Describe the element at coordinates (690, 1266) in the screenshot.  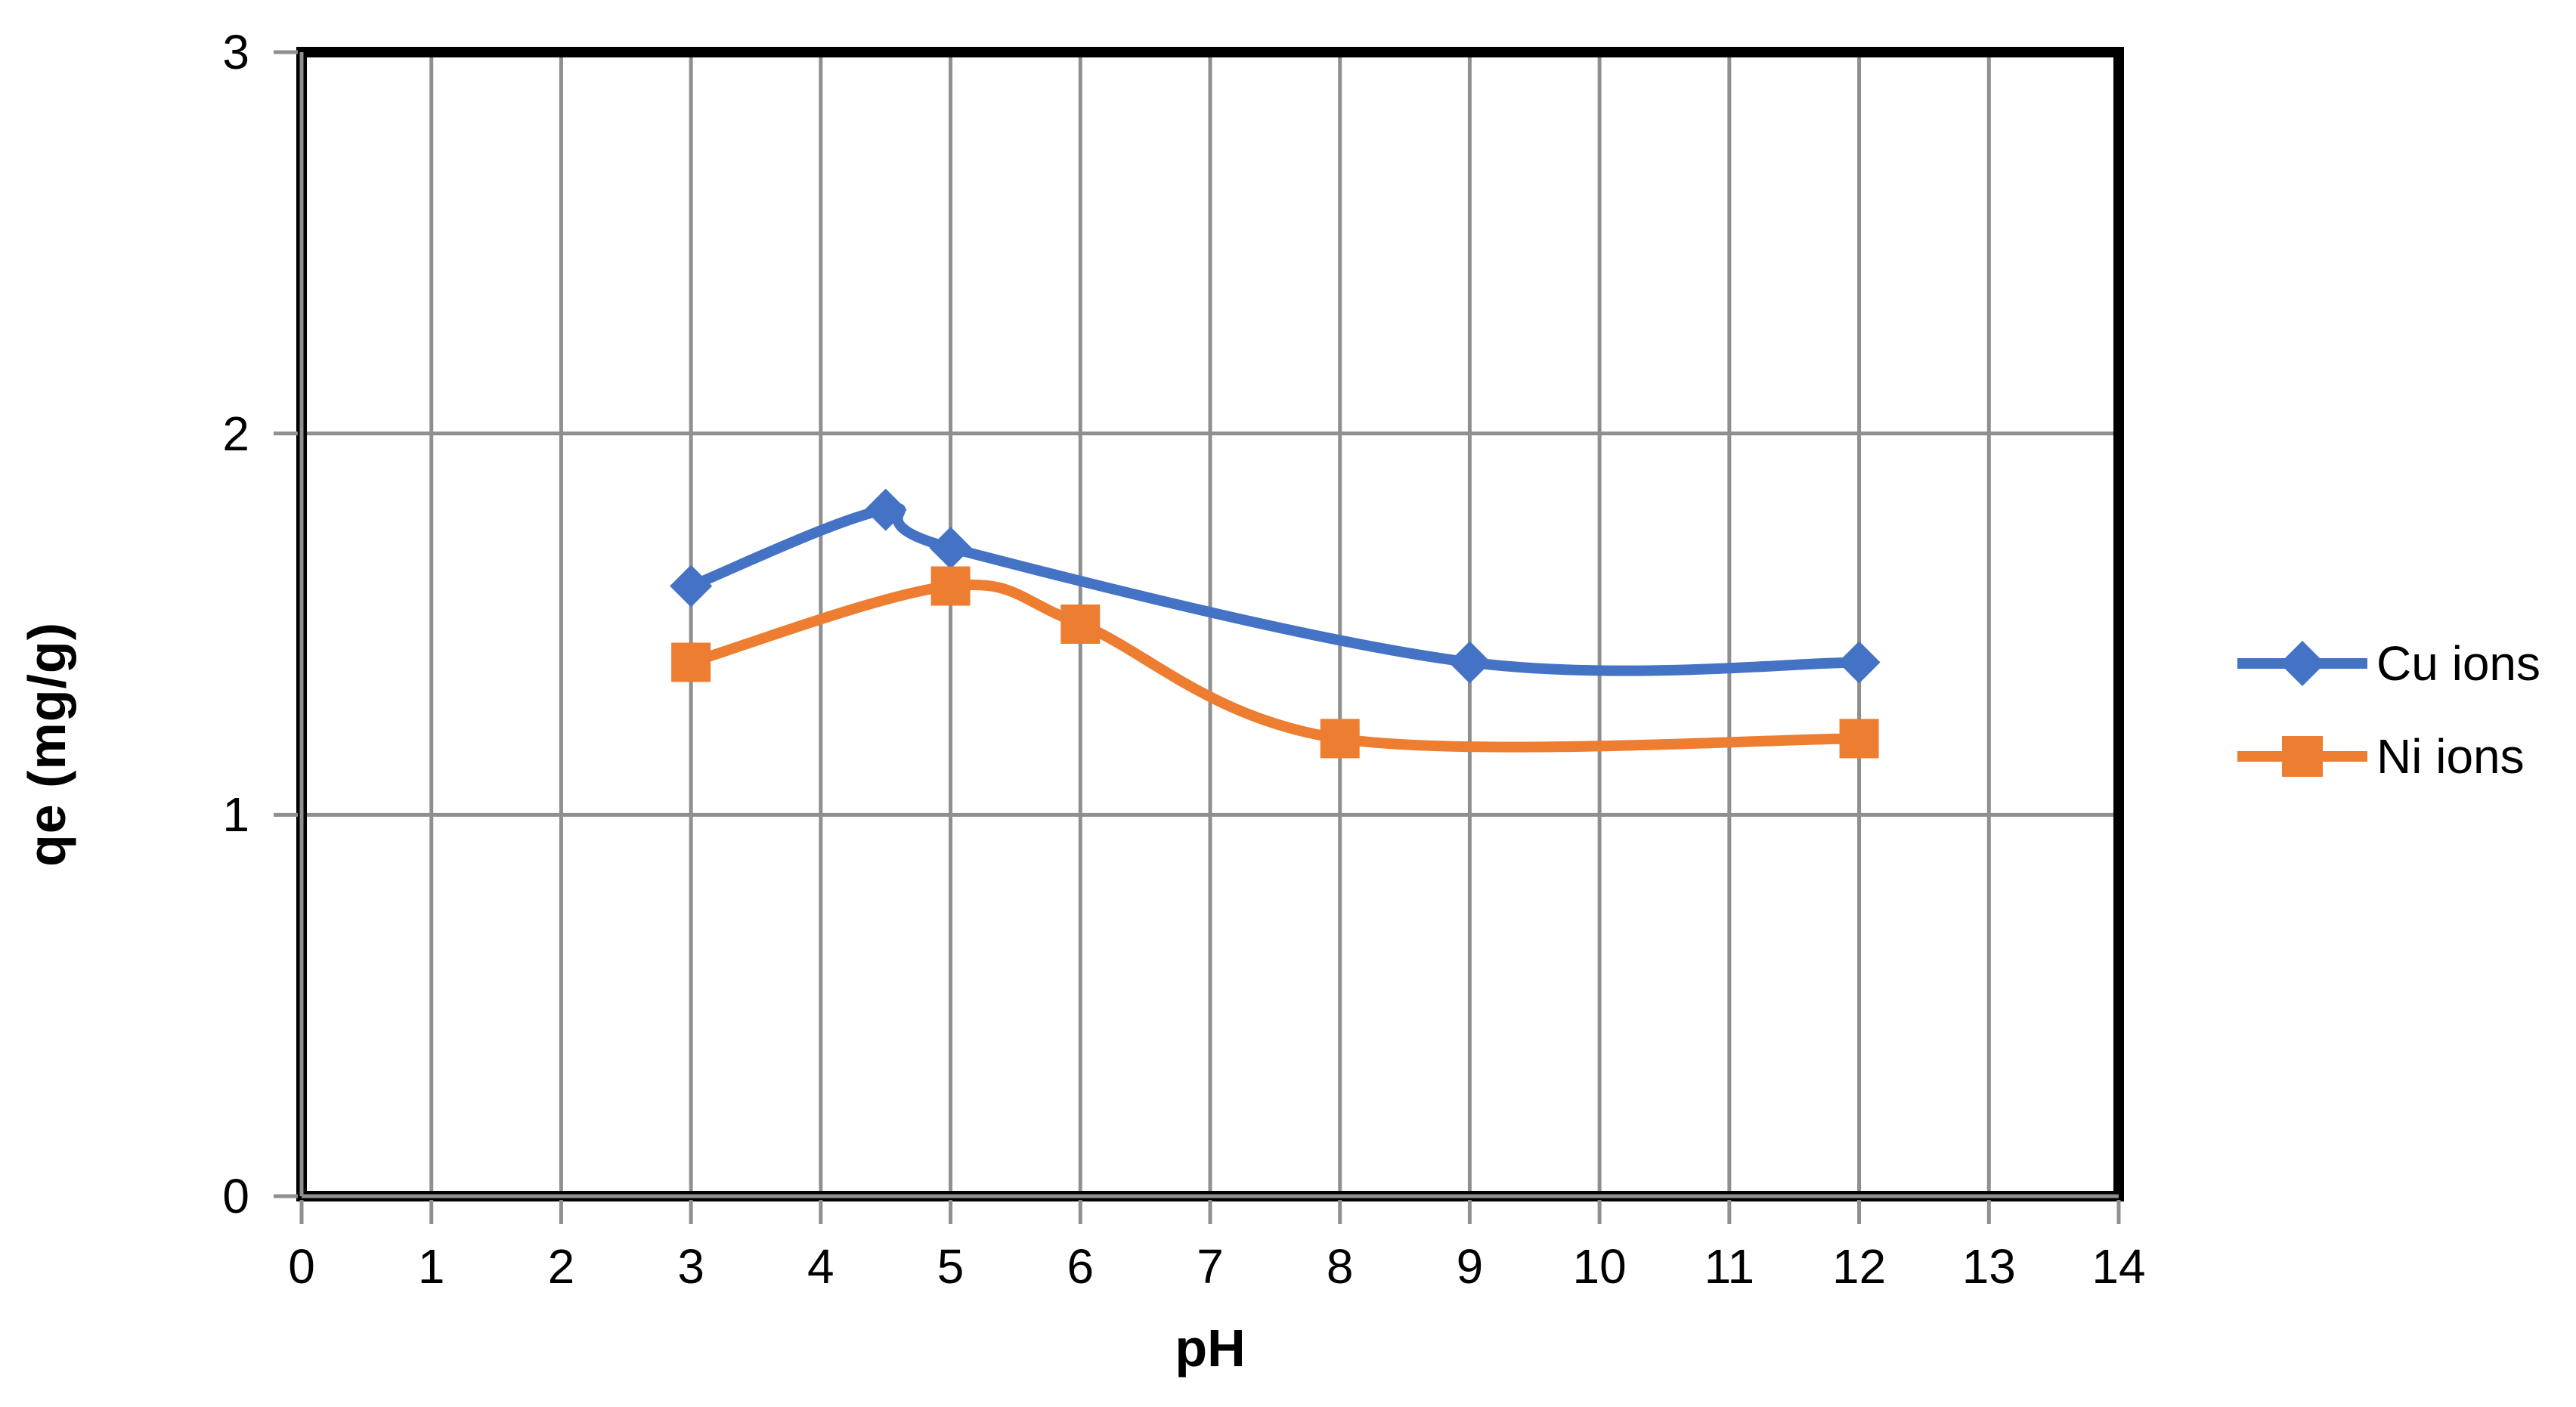
I see `x-tick-label: 3` at that location.